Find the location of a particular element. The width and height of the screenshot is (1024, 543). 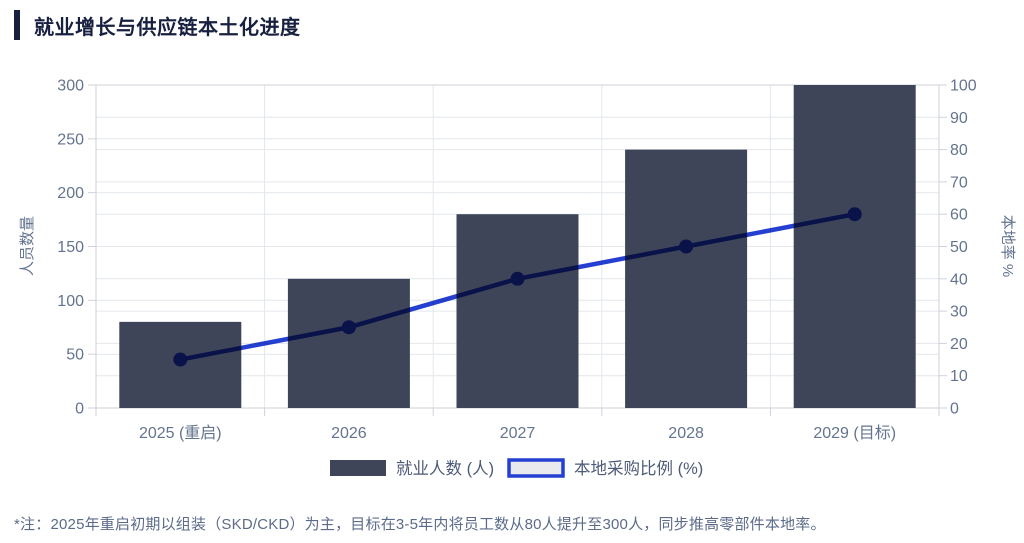

legend-swatch-line is located at coordinates (536, 468).